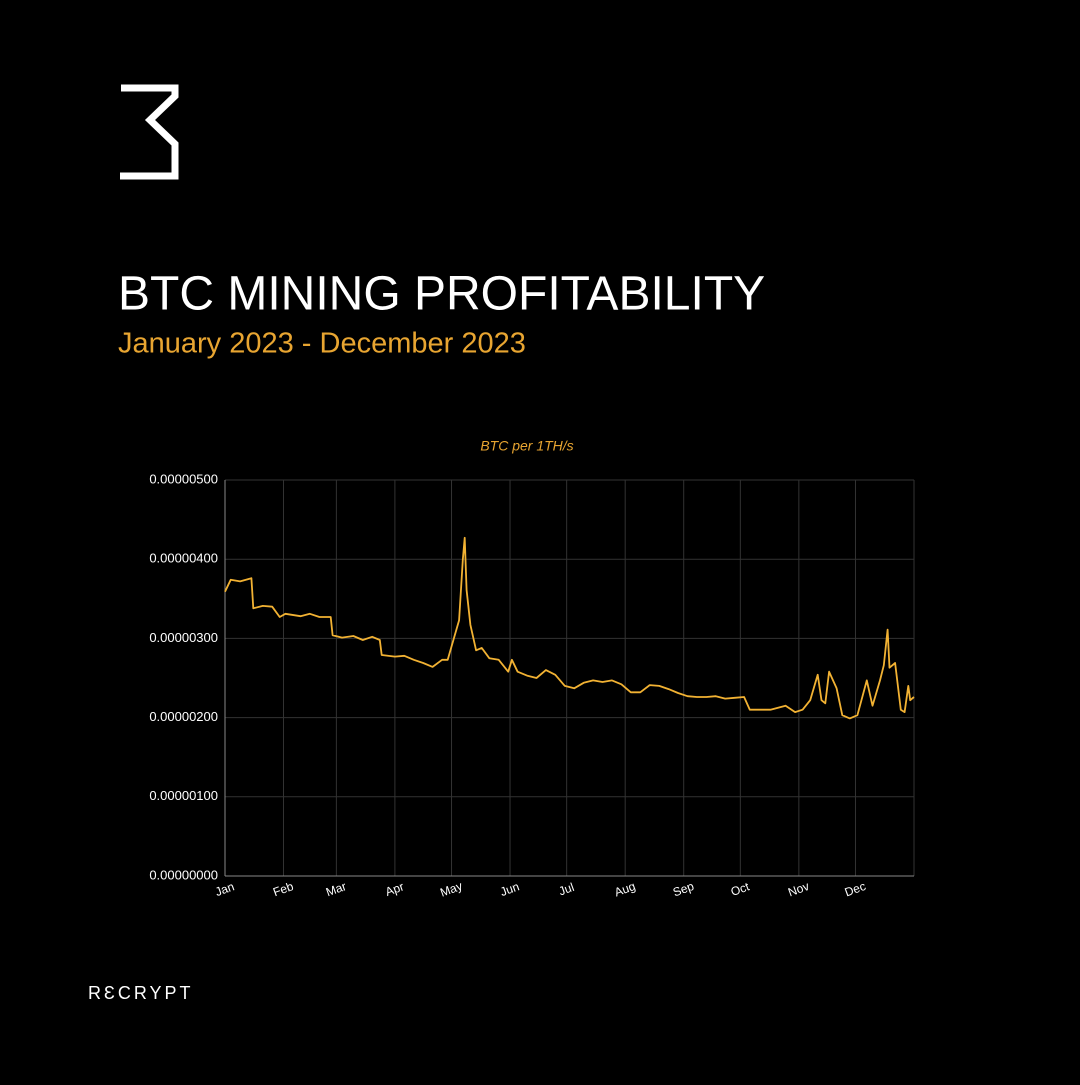 This screenshot has height=1085, width=1080. What do you see at coordinates (183, 637) in the screenshot?
I see `y-tick-label: 0.00000300` at bounding box center [183, 637].